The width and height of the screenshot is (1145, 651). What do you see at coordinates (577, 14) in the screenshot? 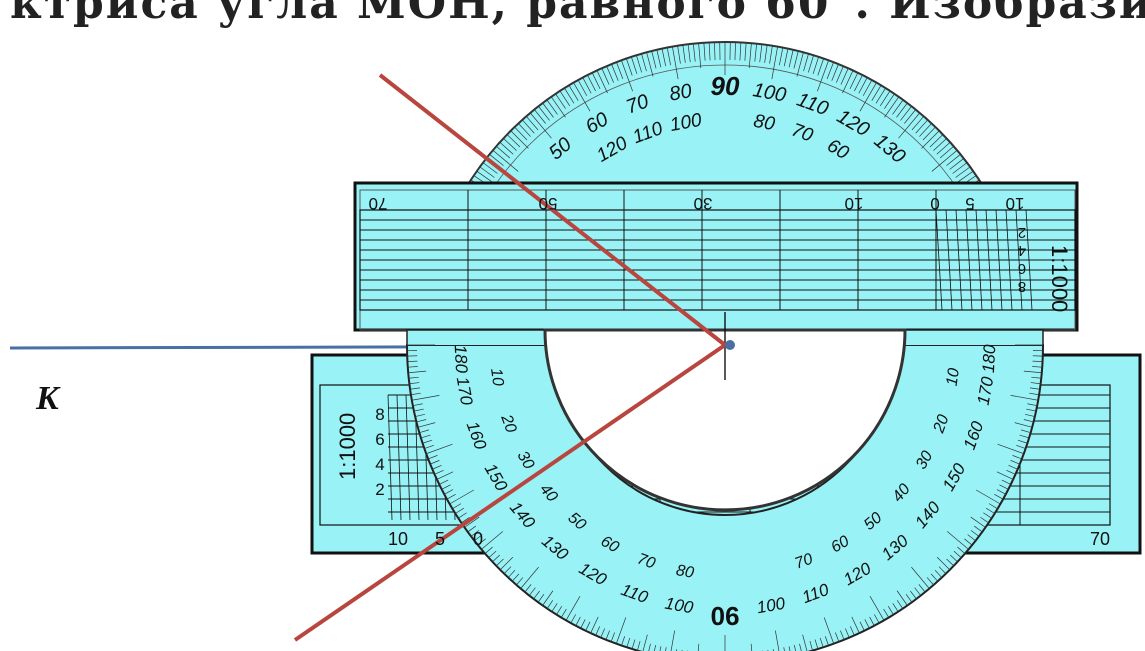
I see `heading-text: ктриса угла МОН, равного 60°. Изобрази` at bounding box center [577, 14].